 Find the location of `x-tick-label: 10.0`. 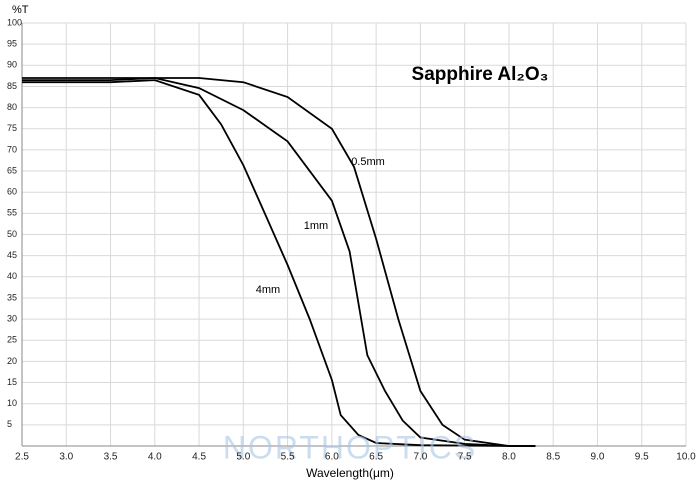

x-tick-label: 10.0 is located at coordinates (686, 457).